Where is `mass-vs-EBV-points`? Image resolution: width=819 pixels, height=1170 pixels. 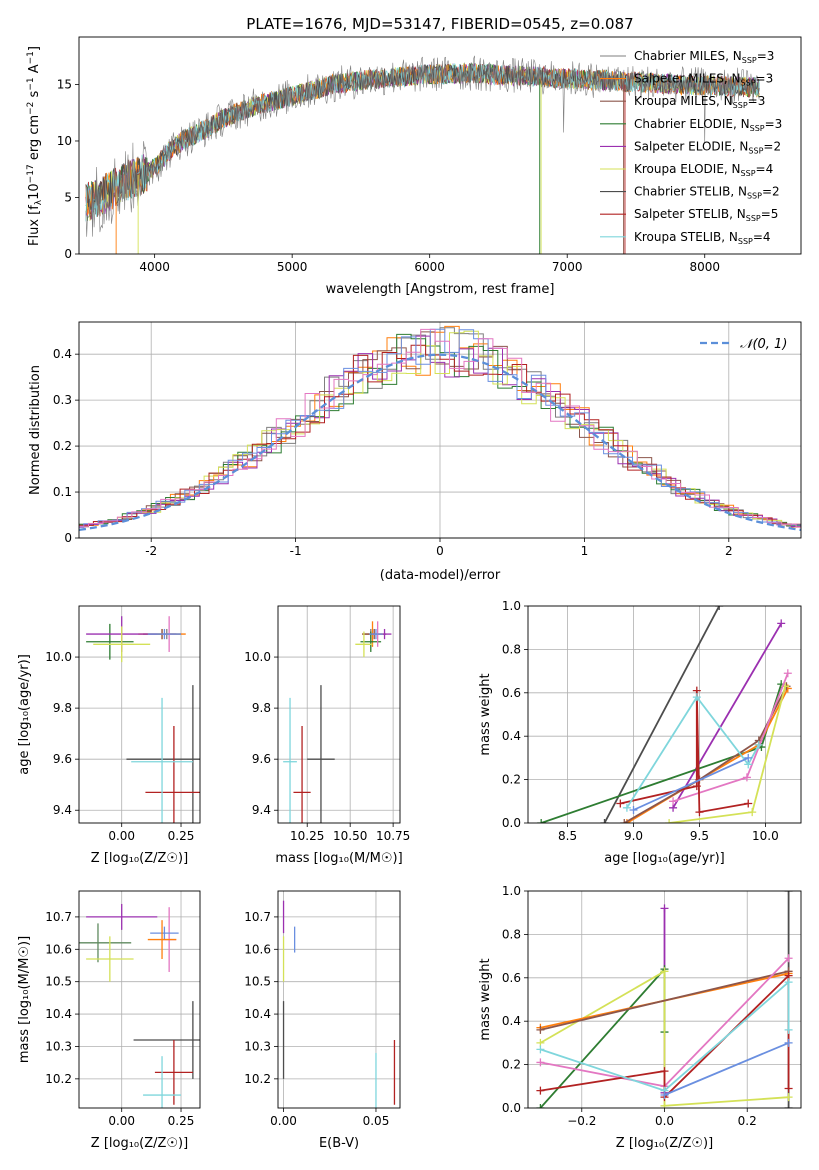 mass-vs-EBV-points is located at coordinates (339, 1004).